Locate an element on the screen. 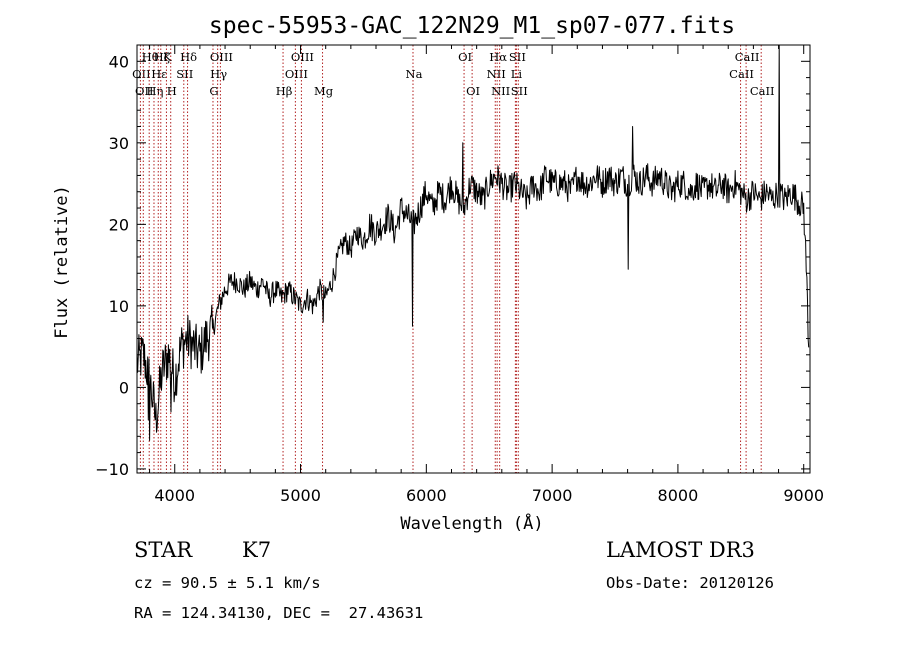  x-tick-label-1: 5000 is located at coordinates (300, 495).